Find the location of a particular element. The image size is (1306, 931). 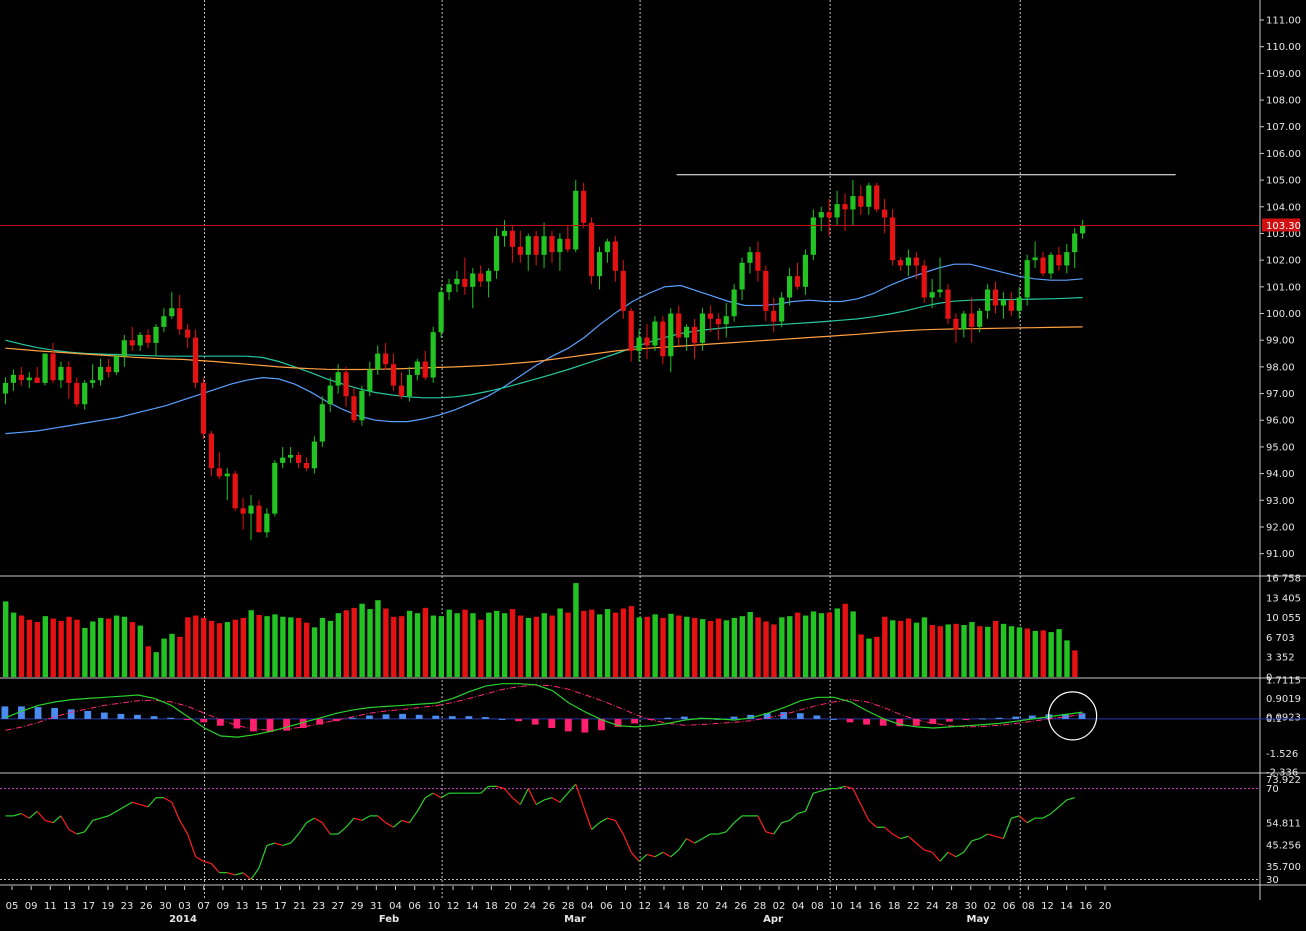

x-day-label: 14 is located at coordinates (664, 906).